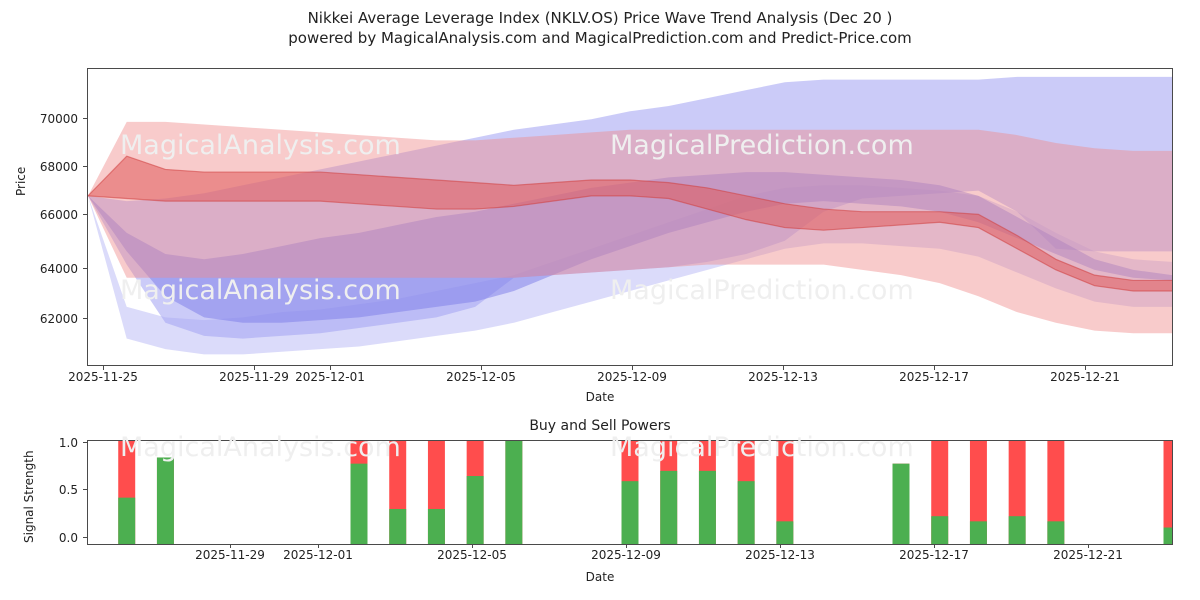 This screenshot has height=600, width=1200. What do you see at coordinates (58, 215) in the screenshot?
I see `y-tick-label: 66000` at bounding box center [58, 215].